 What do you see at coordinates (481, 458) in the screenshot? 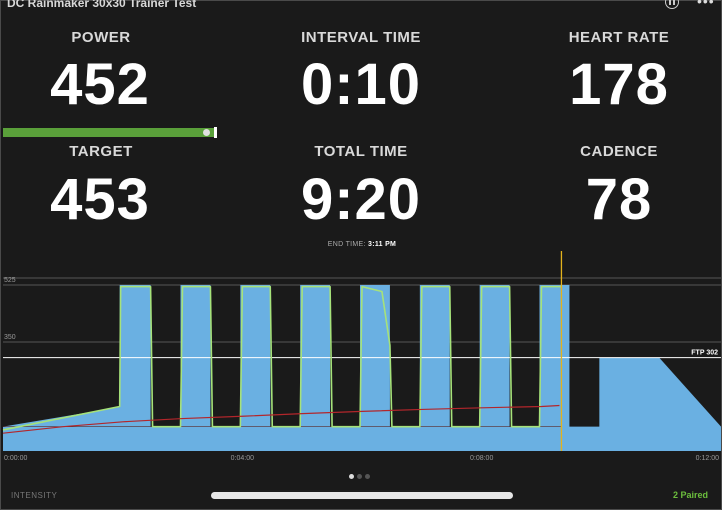
I see `x-tick-label: 0:08:00` at bounding box center [481, 458].